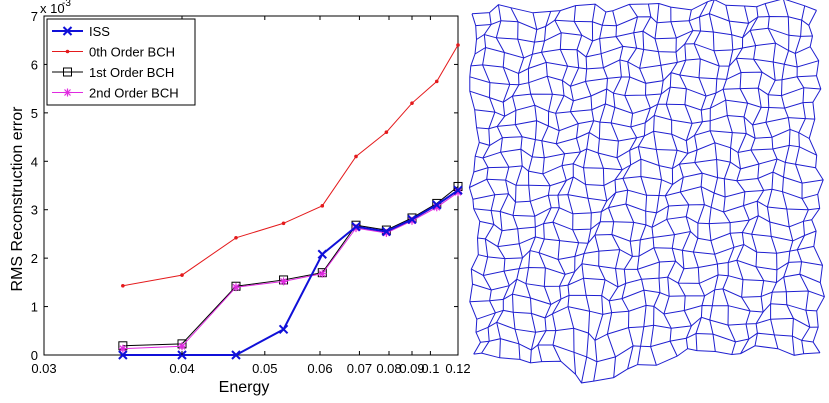 The width and height of the screenshot is (829, 403). What do you see at coordinates (181, 368) in the screenshot?
I see `x-tick-label: 0.04` at bounding box center [181, 368].